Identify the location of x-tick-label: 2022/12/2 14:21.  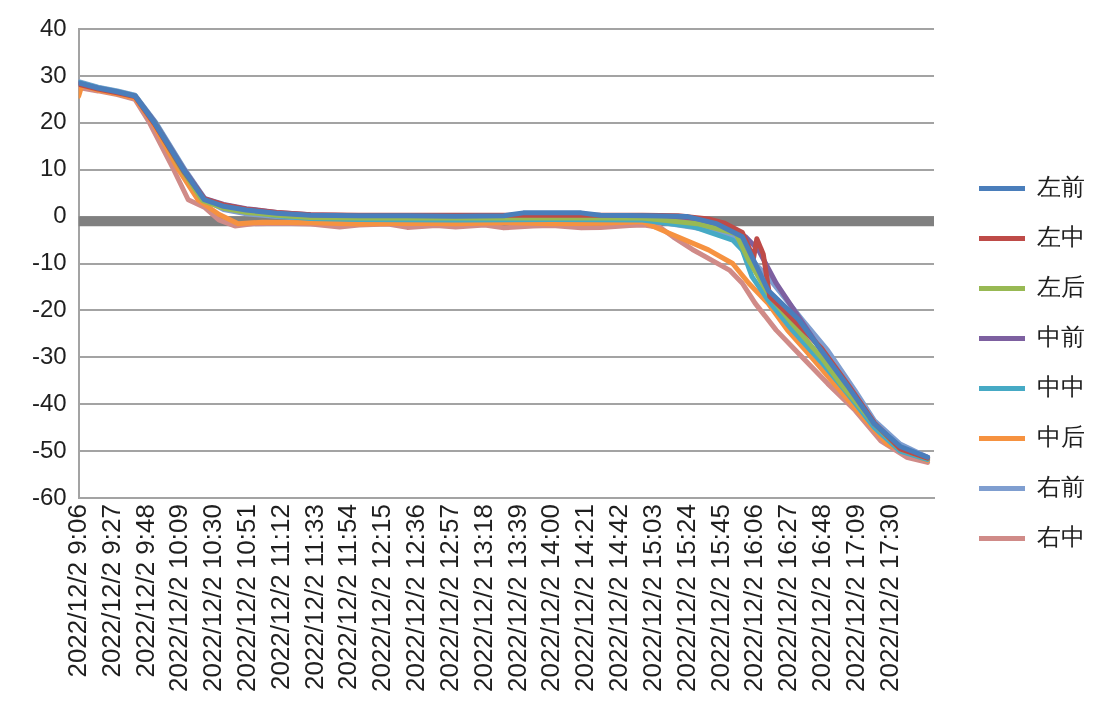
(584, 598).